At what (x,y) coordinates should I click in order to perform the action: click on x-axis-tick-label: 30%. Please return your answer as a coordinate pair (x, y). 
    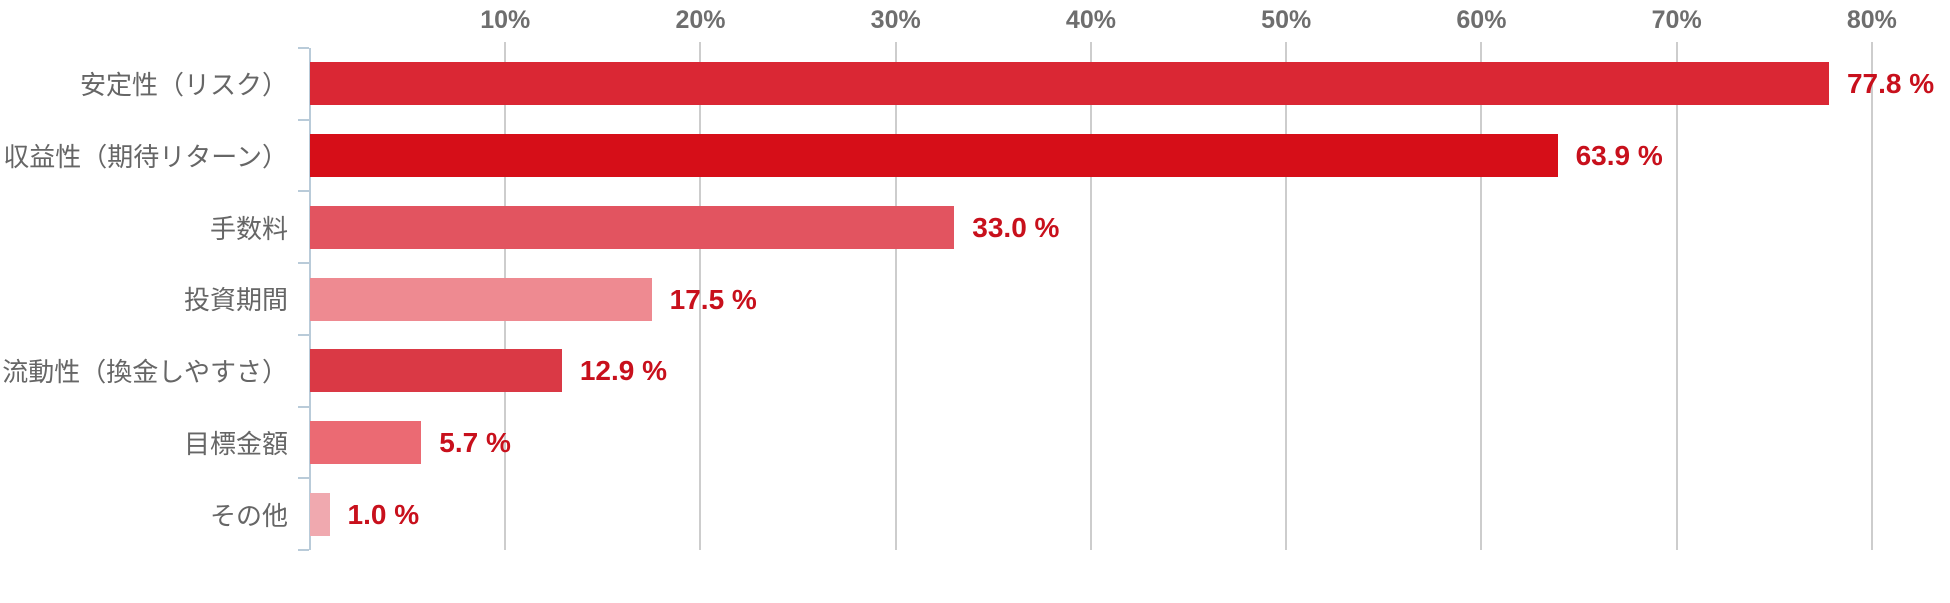
    Looking at the image, I should click on (895, 20).